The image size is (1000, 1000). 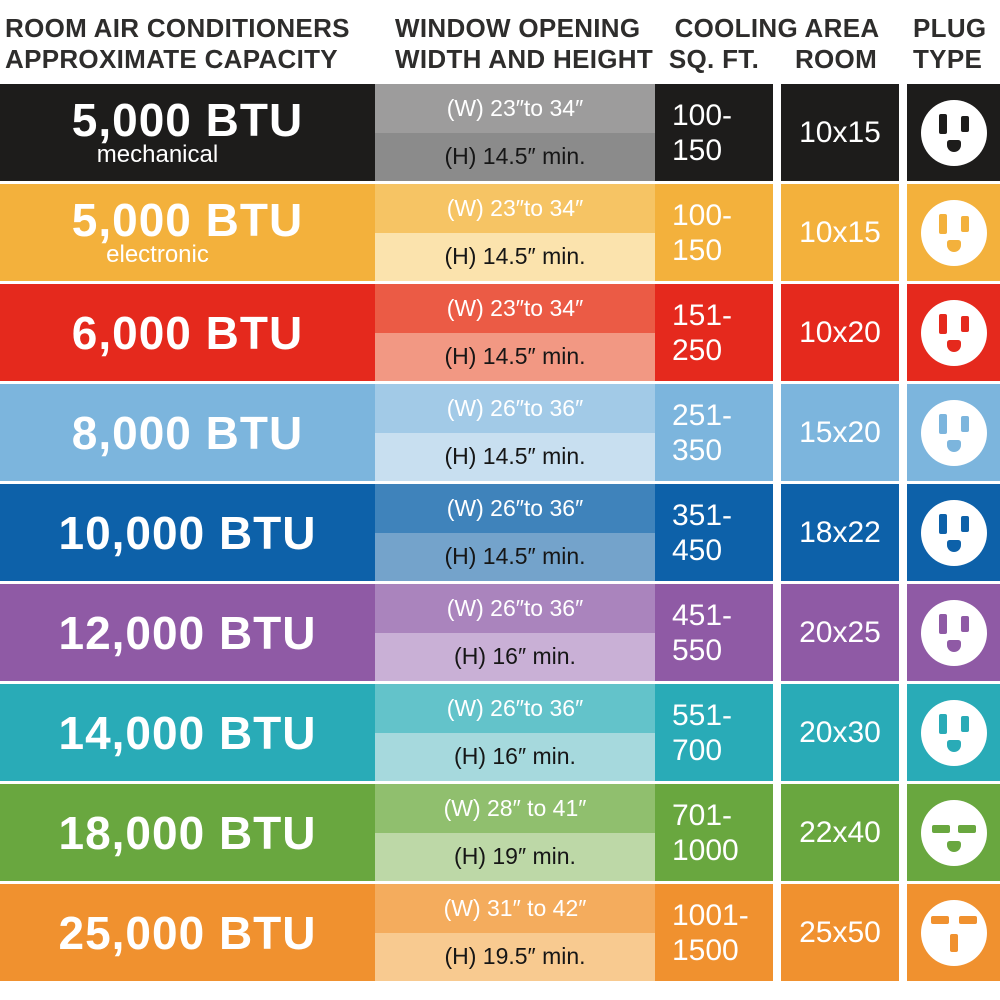 What do you see at coordinates (705, 850) in the screenshot?
I see `sqft-range-line2: 1000` at bounding box center [705, 850].